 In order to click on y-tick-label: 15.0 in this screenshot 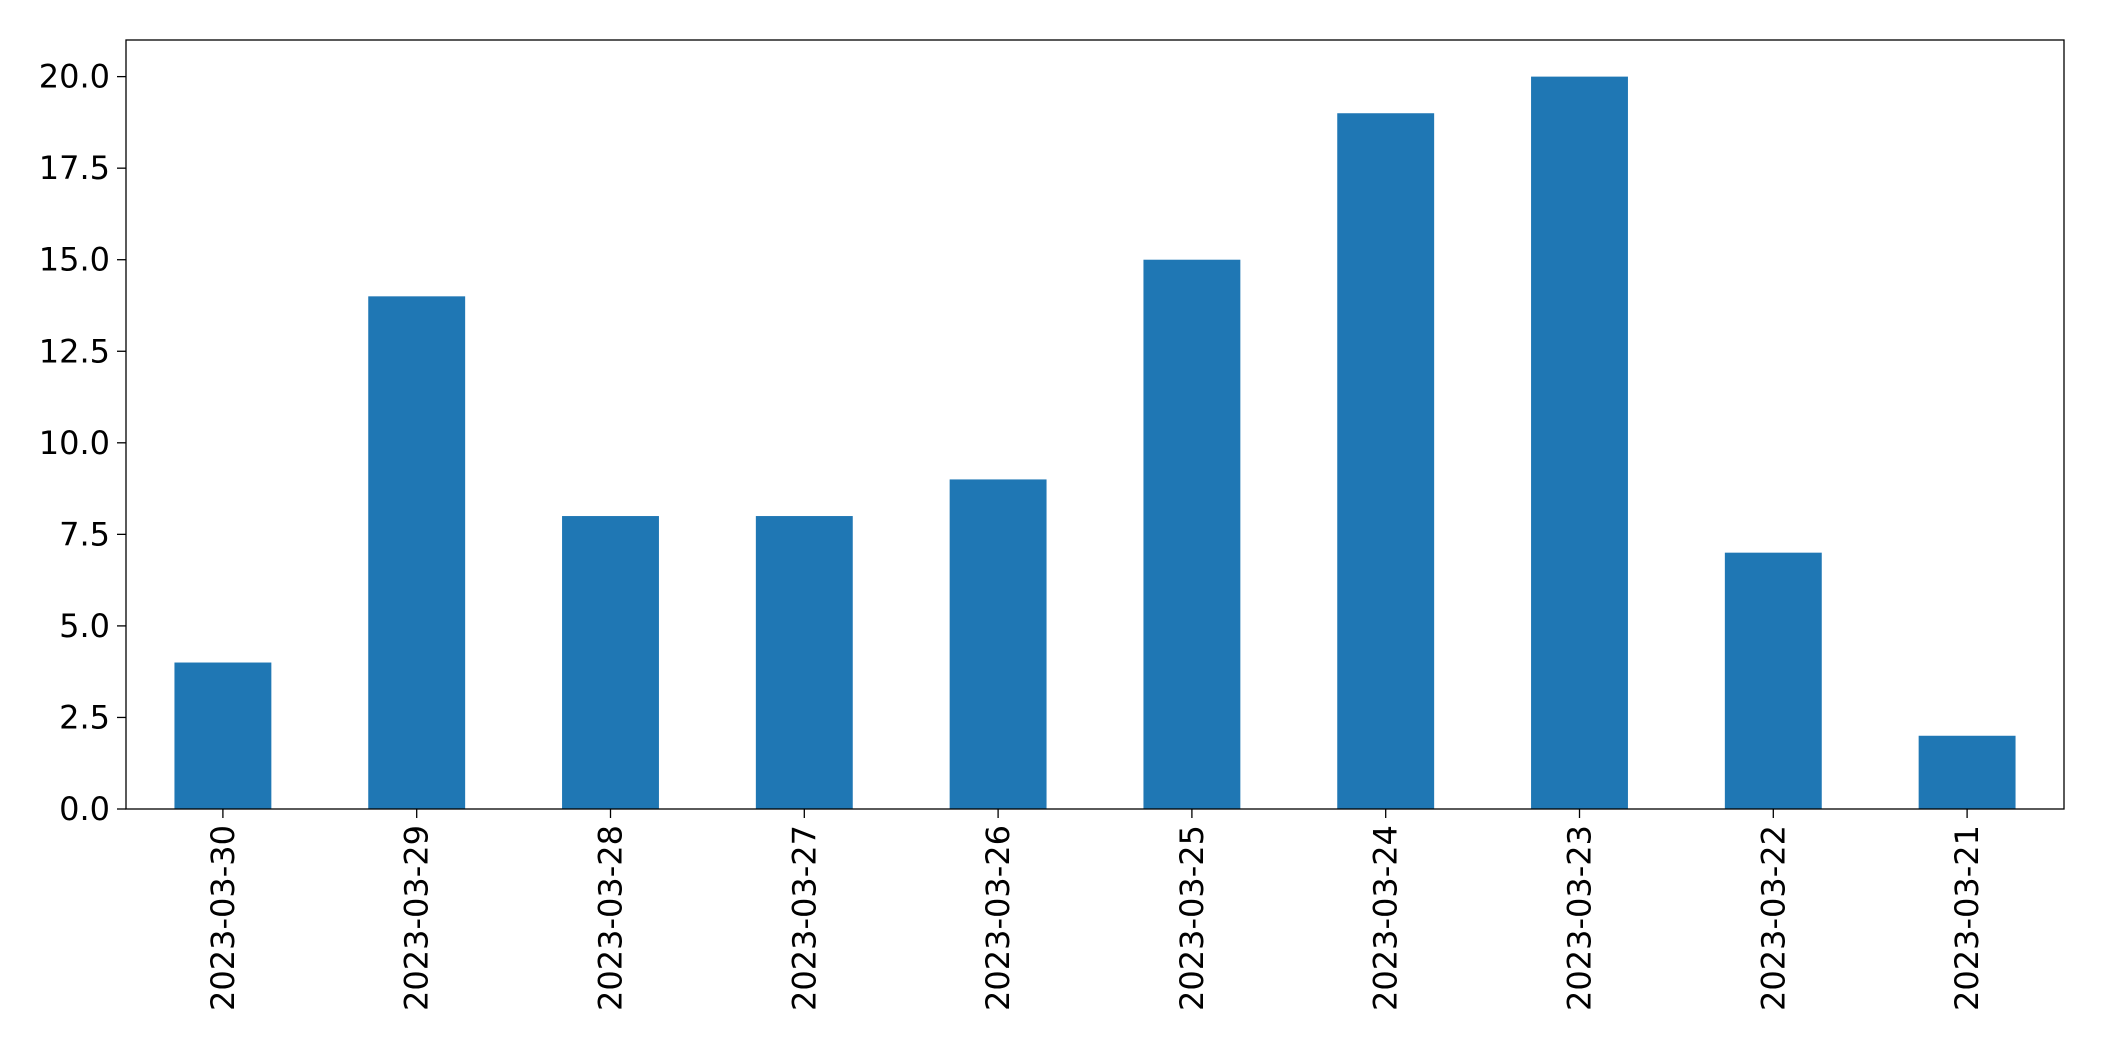, I will do `click(74, 260)`.